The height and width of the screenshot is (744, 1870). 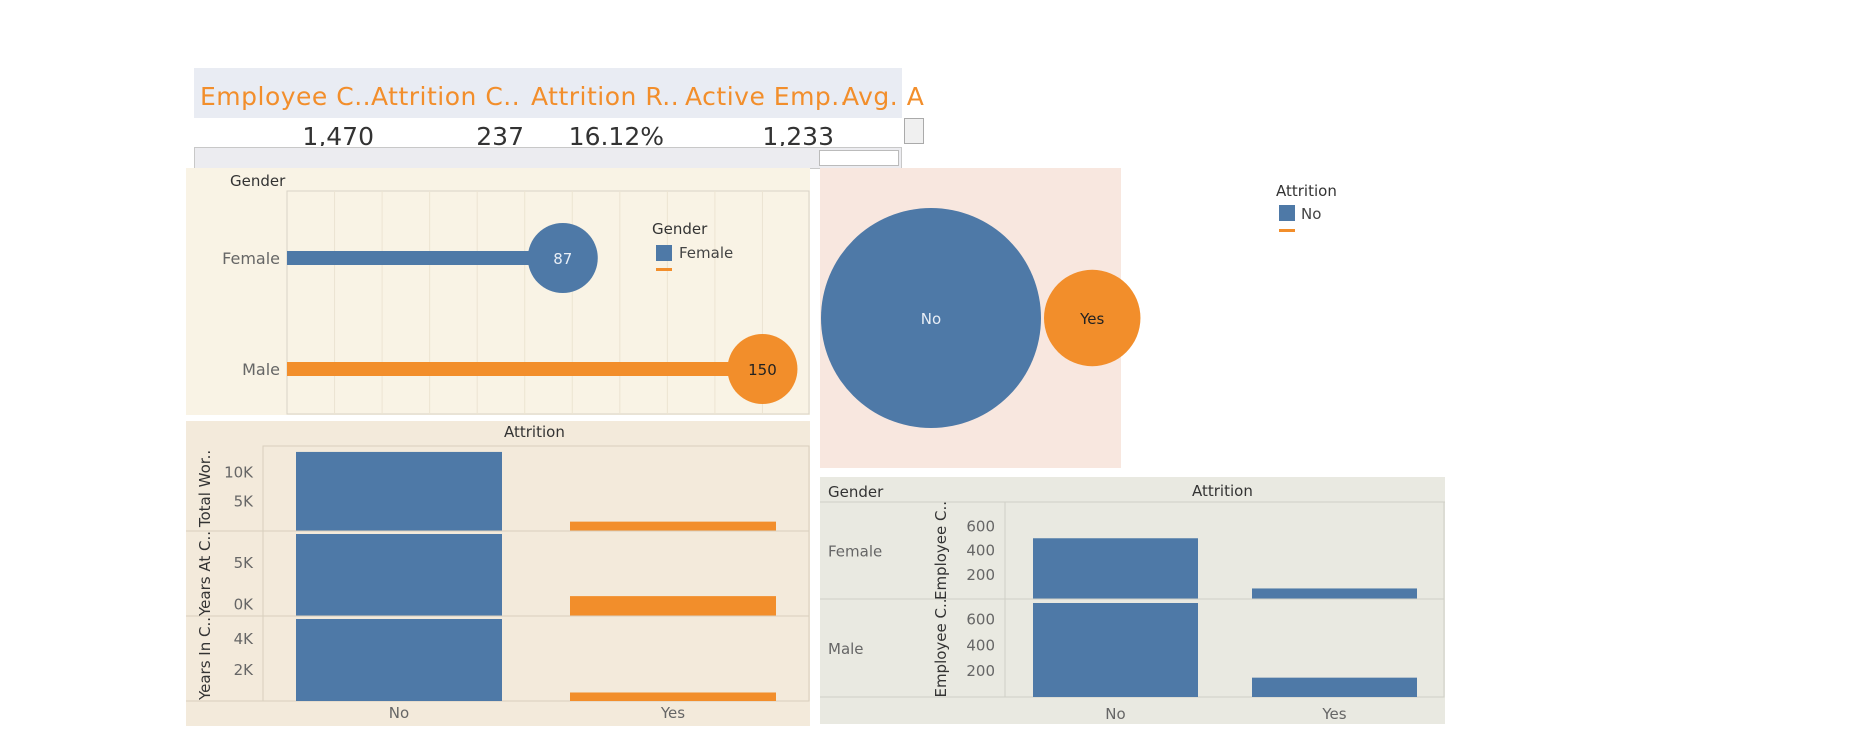 I want to click on kpi-scroll-up-button, so click(x=914, y=131).